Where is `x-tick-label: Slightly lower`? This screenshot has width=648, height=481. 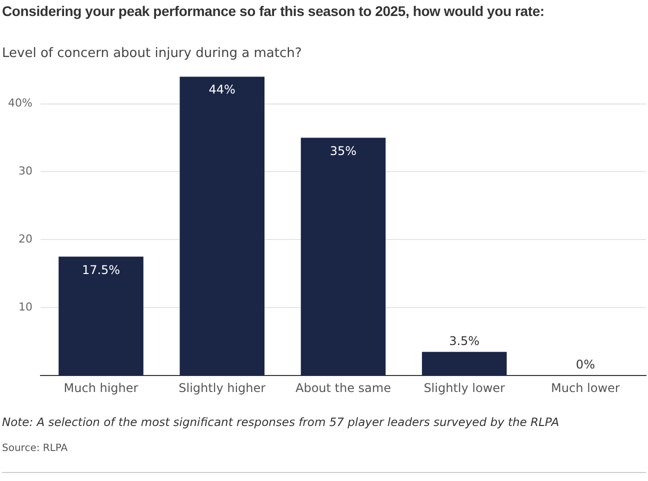 x-tick-label: Slightly lower is located at coordinates (465, 387).